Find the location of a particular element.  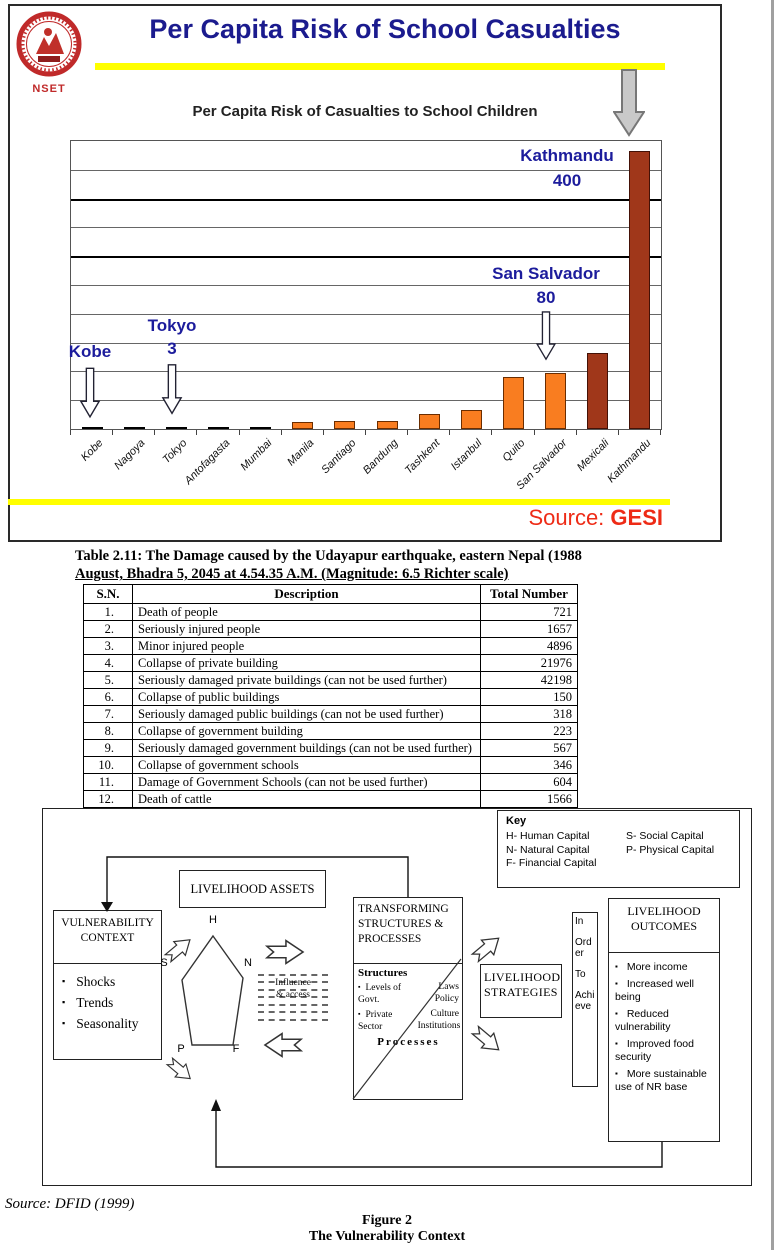

title-underline-bar is located at coordinates (380, 66).